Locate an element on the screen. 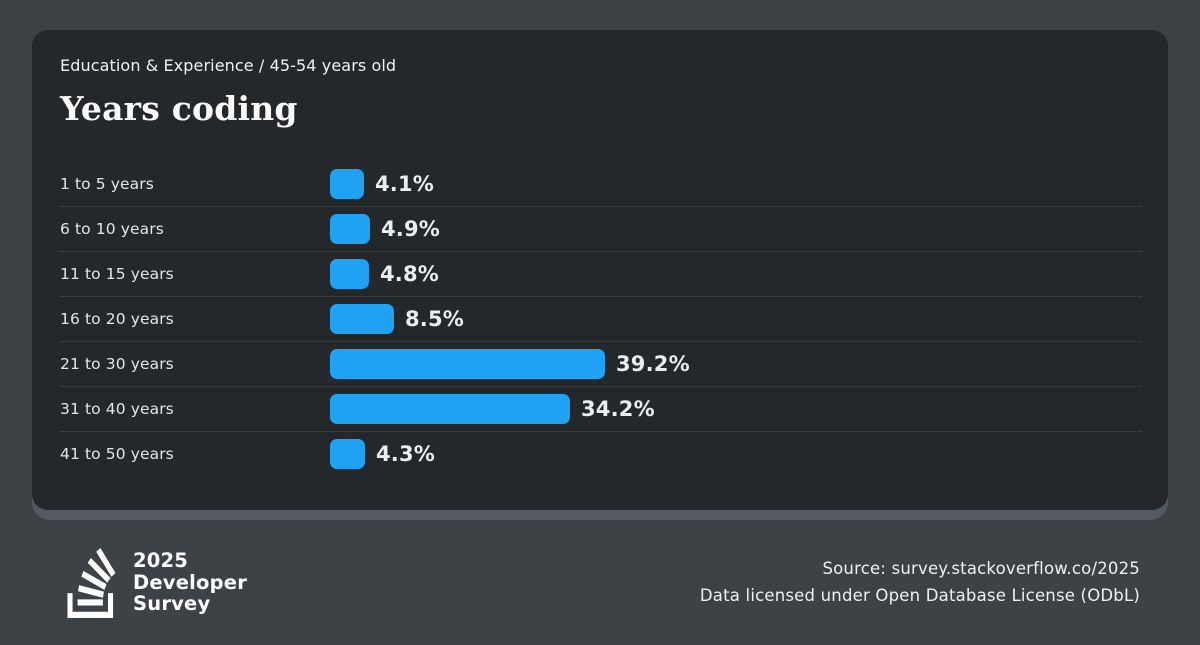  chart-row: 31 to 40 years 34.2% is located at coordinates (601, 408).